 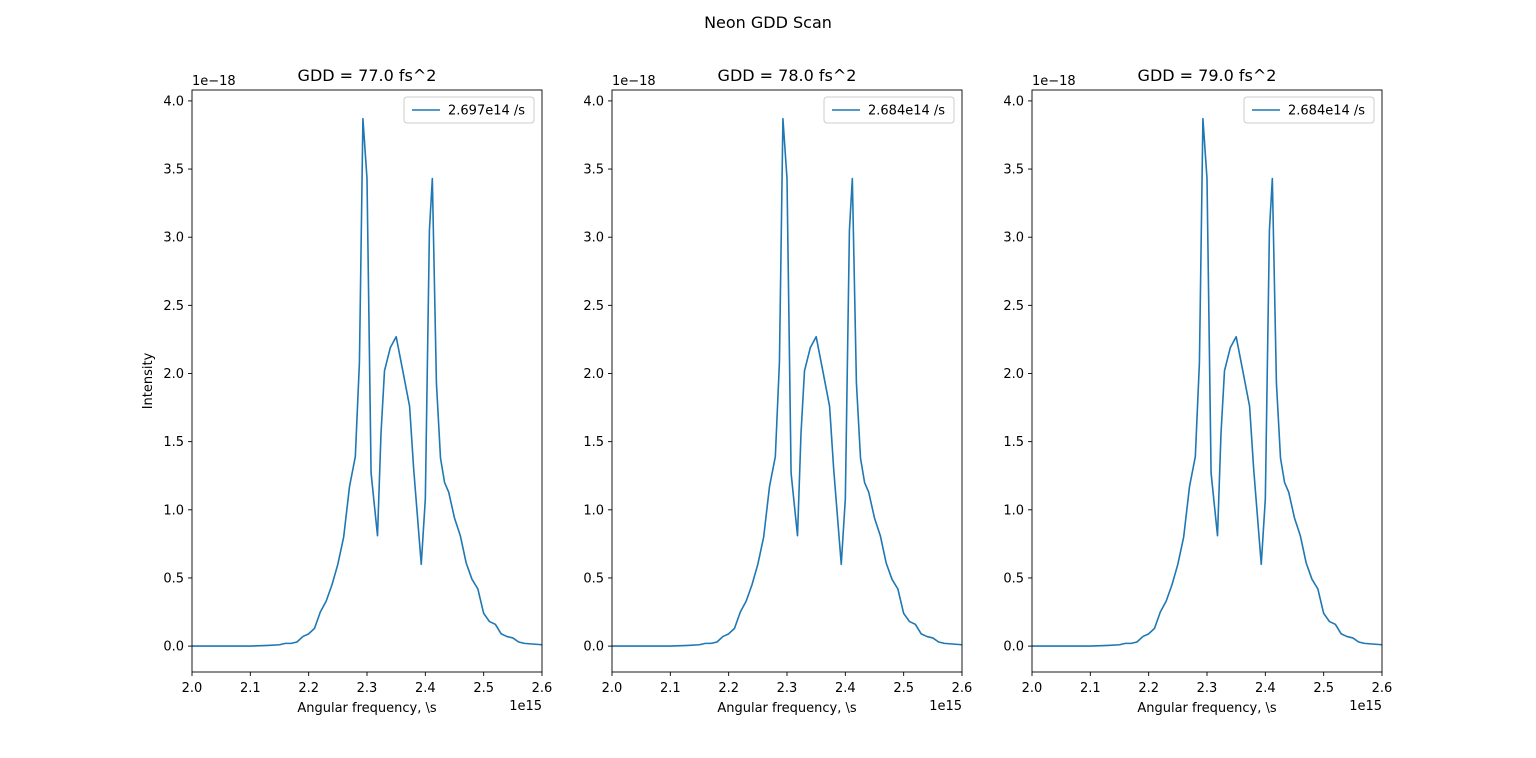 What do you see at coordinates (367, 75) in the screenshot?
I see `subplot-title: GDD = 77.0 fs^2` at bounding box center [367, 75].